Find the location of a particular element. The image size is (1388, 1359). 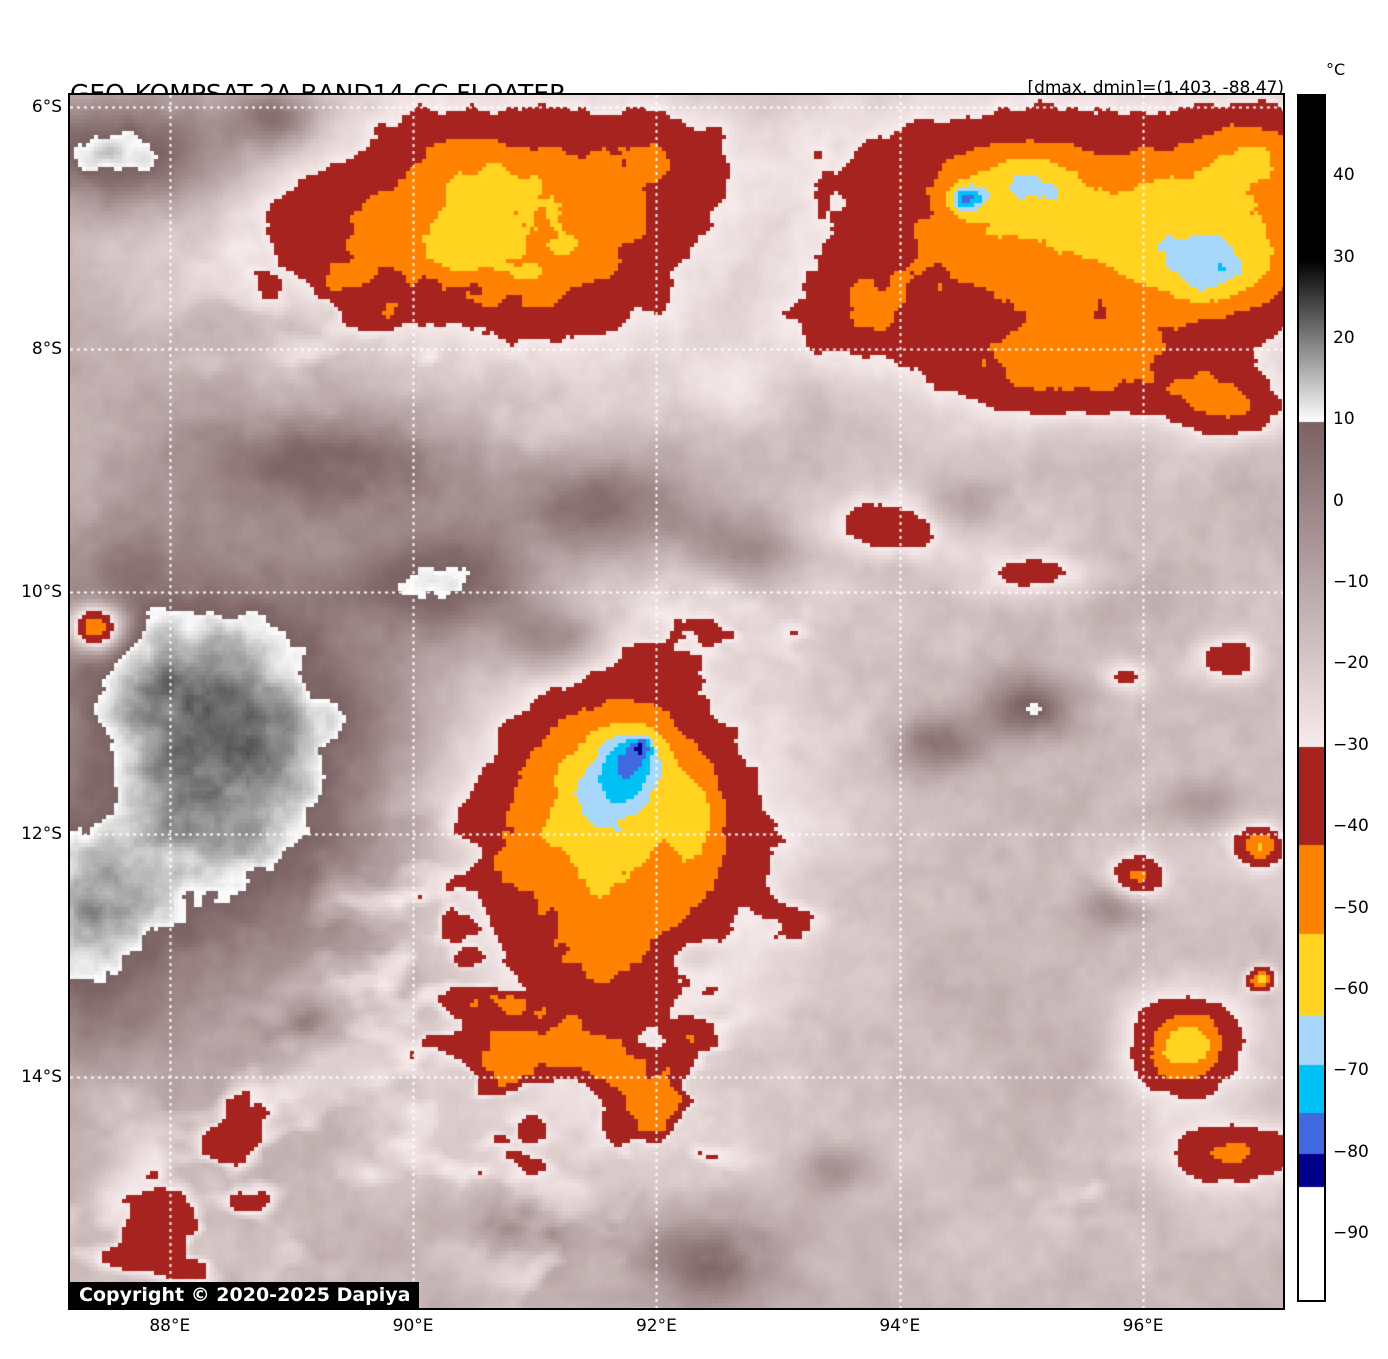

colorbar-tick-label: −60 is located at coordinates (1351, 988).